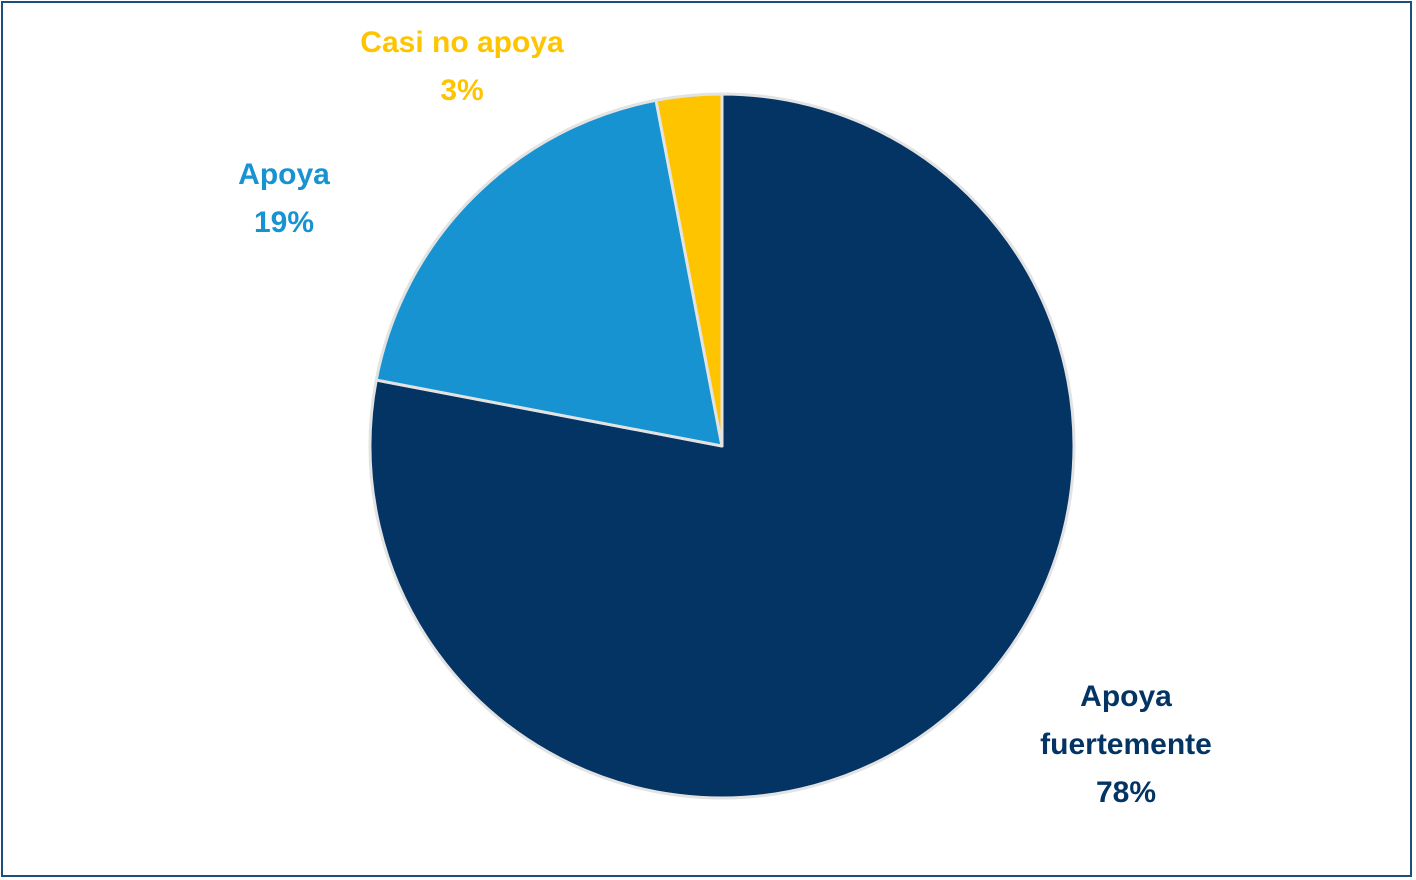 This screenshot has height=880, width=1416. Describe the element at coordinates (1126, 792) in the screenshot. I see `percent-label: 78%` at that location.